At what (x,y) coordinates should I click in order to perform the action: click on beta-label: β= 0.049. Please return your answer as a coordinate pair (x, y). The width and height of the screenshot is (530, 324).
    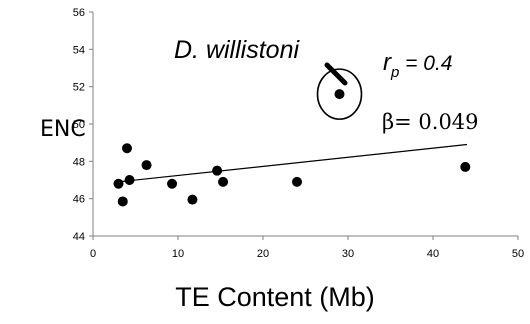
    Looking at the image, I should click on (430, 122).